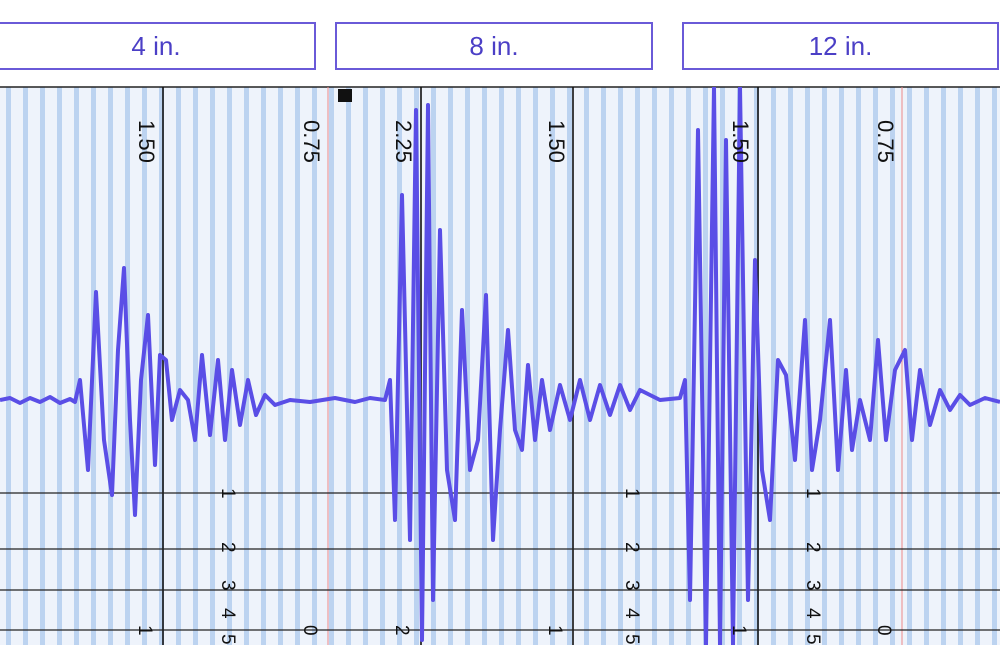  What do you see at coordinates (345, 95) in the screenshot?
I see `marker` at bounding box center [345, 95].